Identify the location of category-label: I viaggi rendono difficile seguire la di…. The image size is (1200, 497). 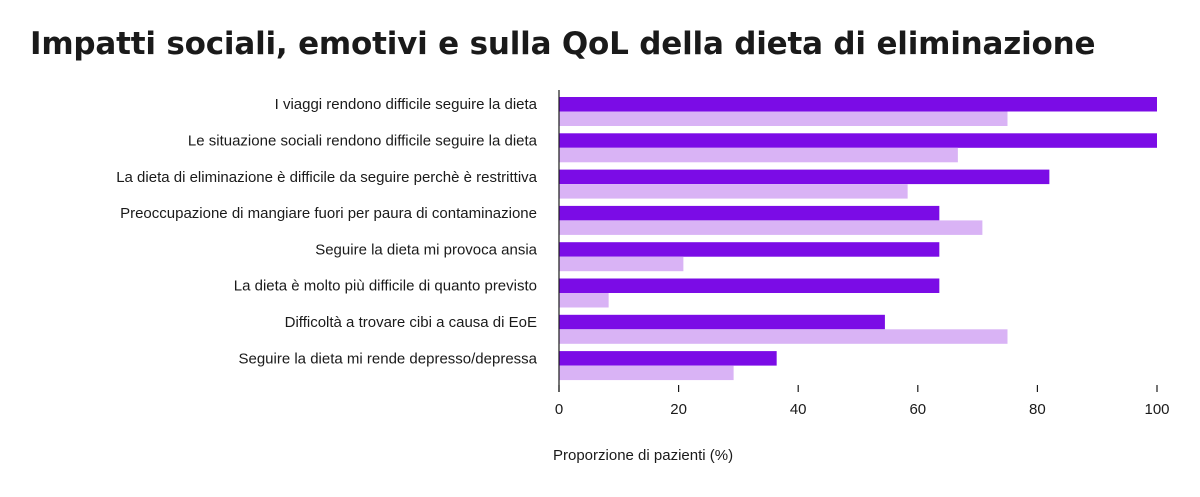
(406, 104).